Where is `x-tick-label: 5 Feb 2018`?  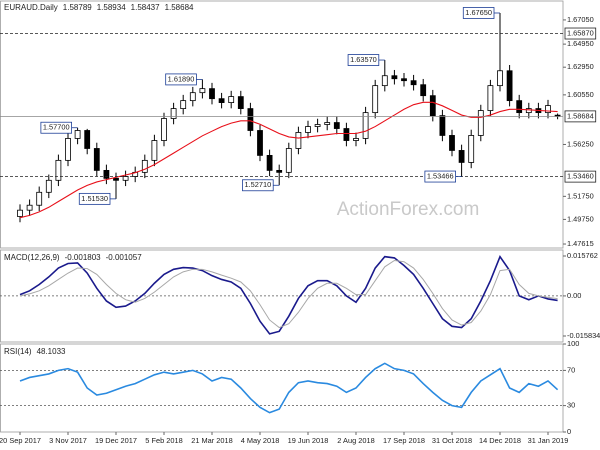 x-tick-label: 5 Feb 2018 is located at coordinates (163, 440).